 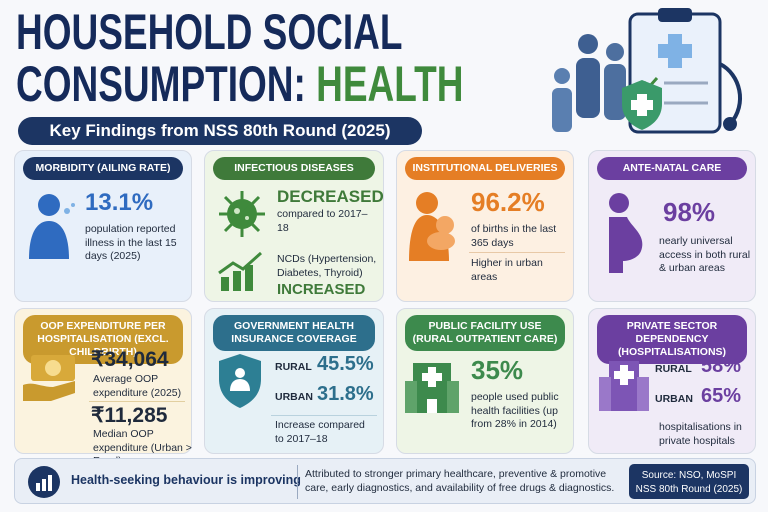 I want to click on stat-value: ₹34,064, so click(x=130, y=359).